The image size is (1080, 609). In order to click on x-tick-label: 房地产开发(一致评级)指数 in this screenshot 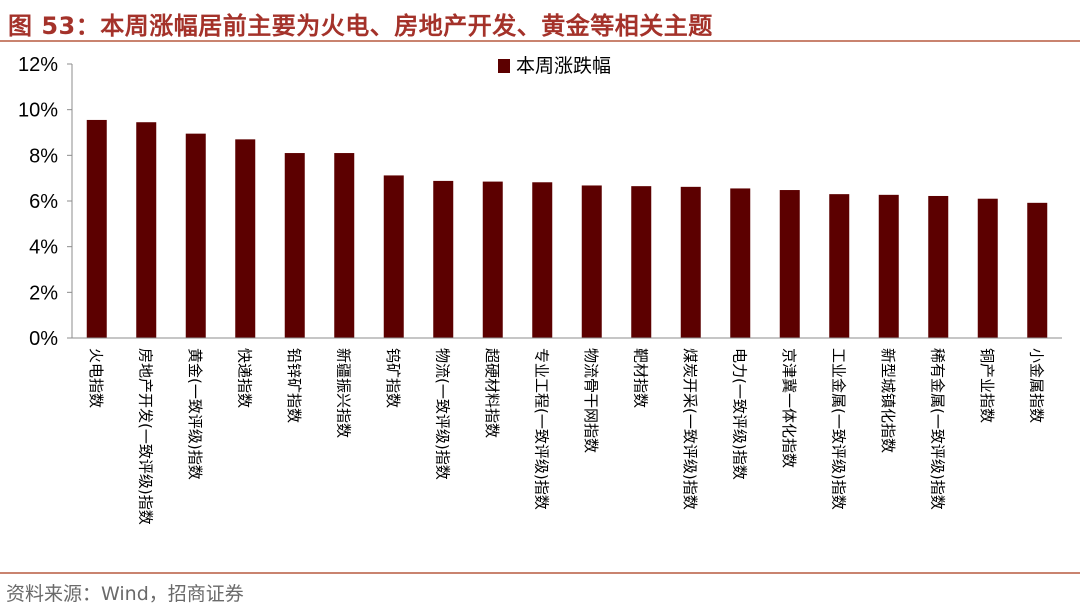, I will do `click(145, 436)`.